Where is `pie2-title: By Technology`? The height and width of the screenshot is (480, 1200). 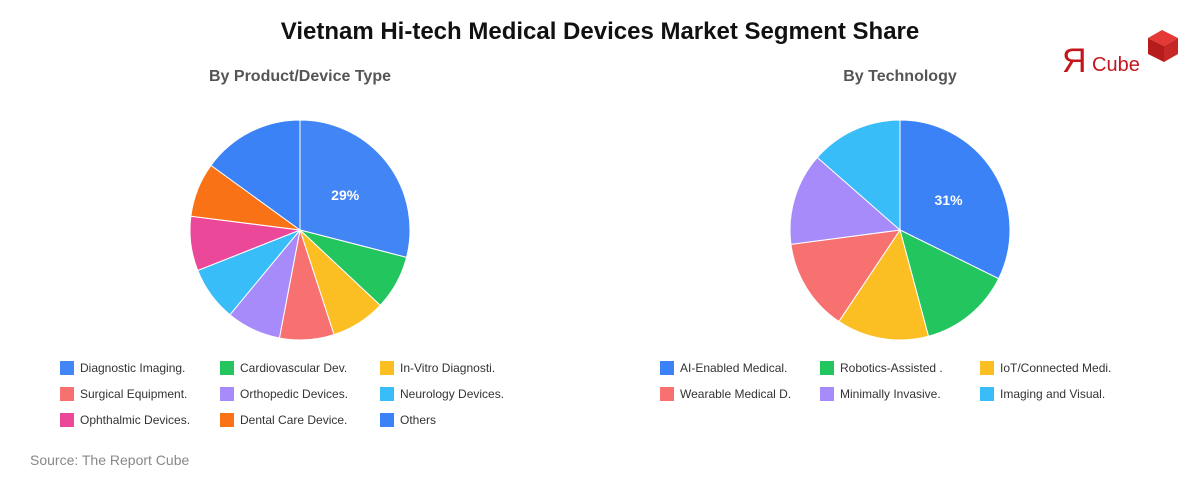 pie2-title: By Technology is located at coordinates (900, 76).